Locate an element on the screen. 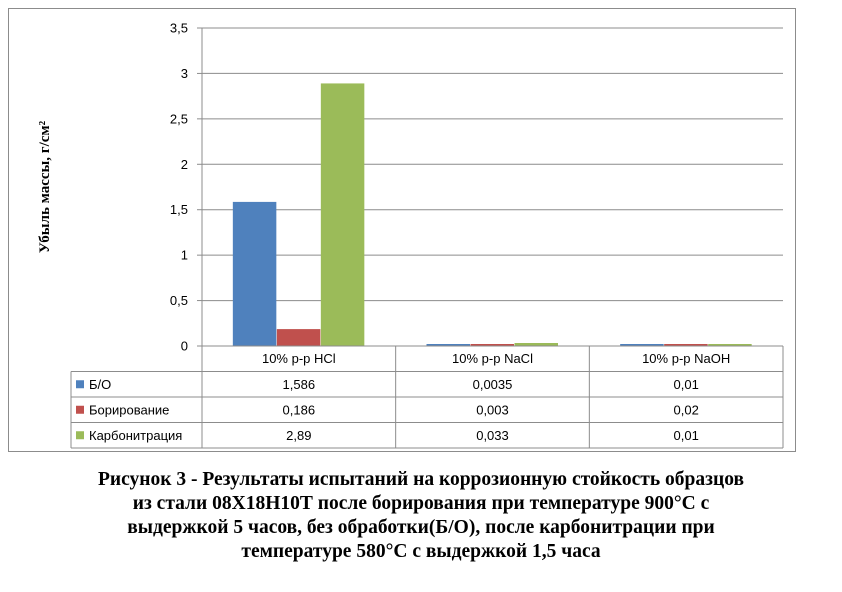 This screenshot has height=592, width=842. legend-series-name: Карбонитрация is located at coordinates (135, 435).